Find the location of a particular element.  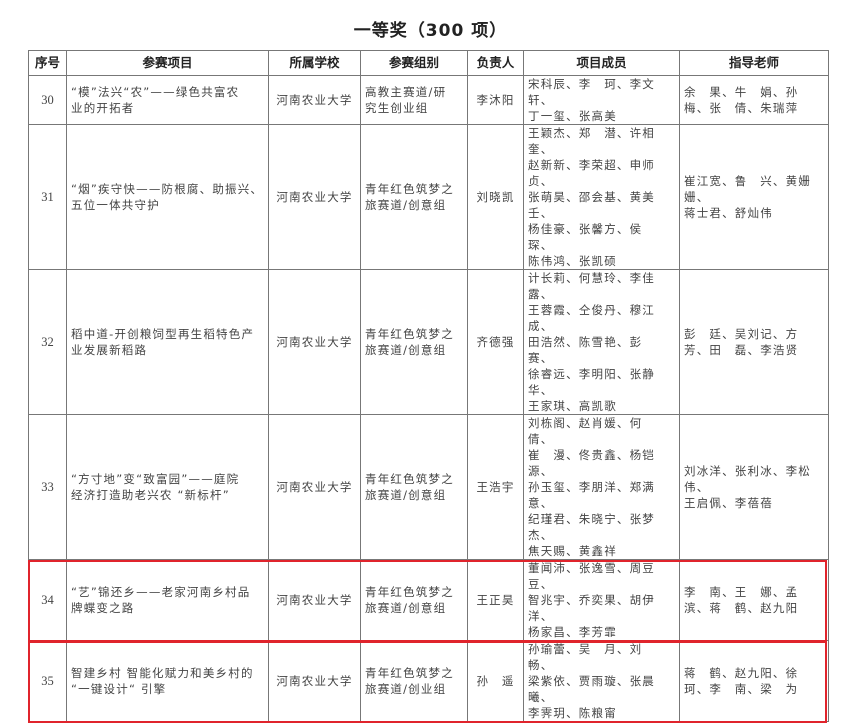

row-number-cell: 34 is located at coordinates (47, 600).